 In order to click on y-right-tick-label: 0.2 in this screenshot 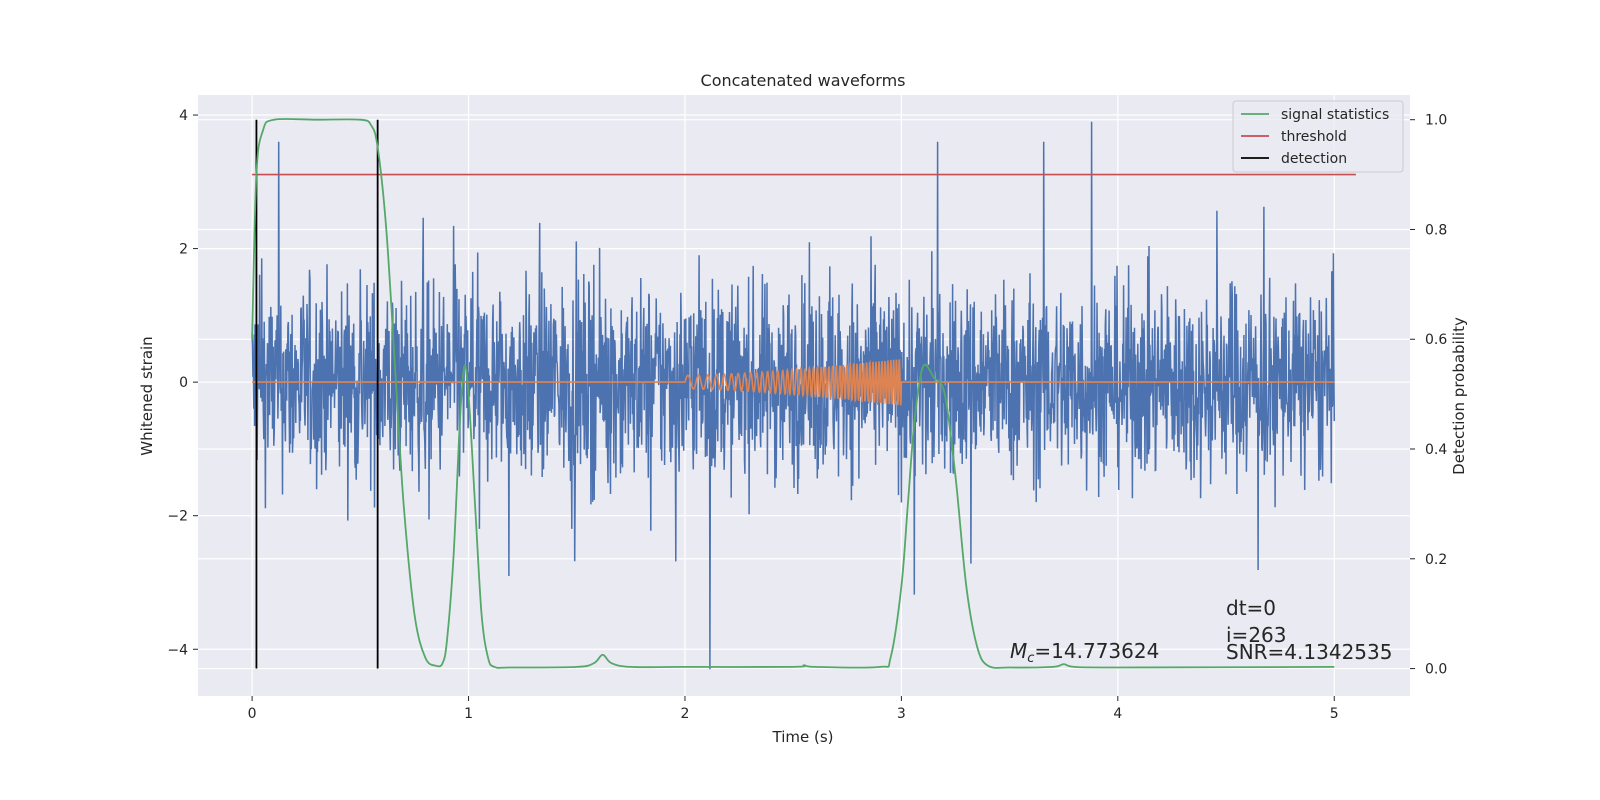, I will do `click(1436, 560)`.